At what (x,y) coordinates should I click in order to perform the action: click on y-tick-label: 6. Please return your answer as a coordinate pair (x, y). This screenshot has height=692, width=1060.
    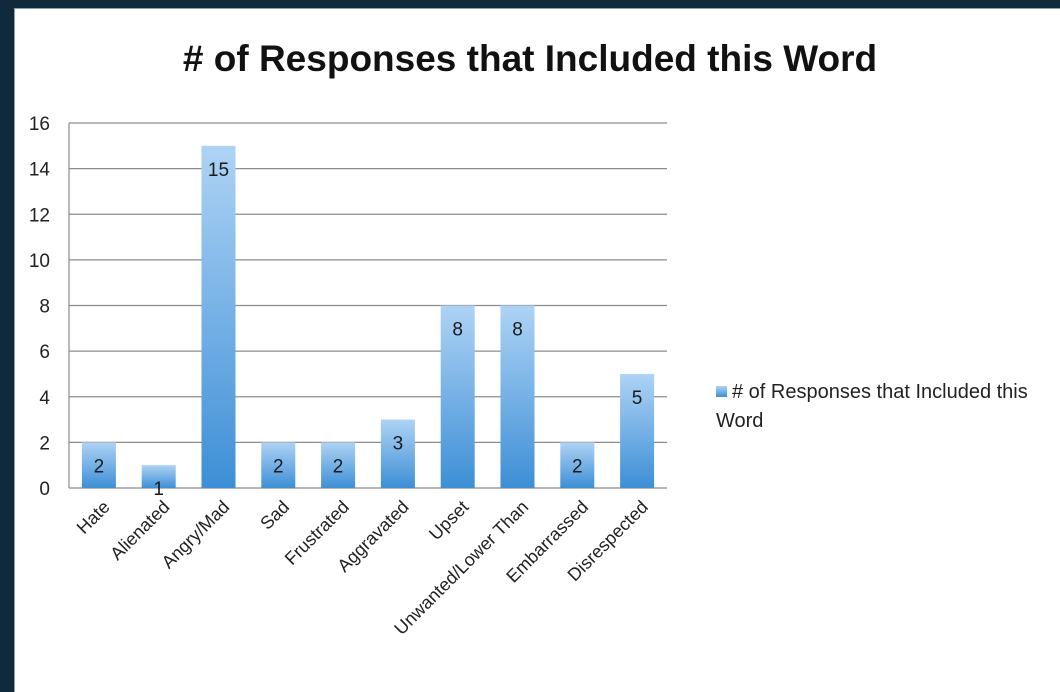
    Looking at the image, I should click on (44, 352).